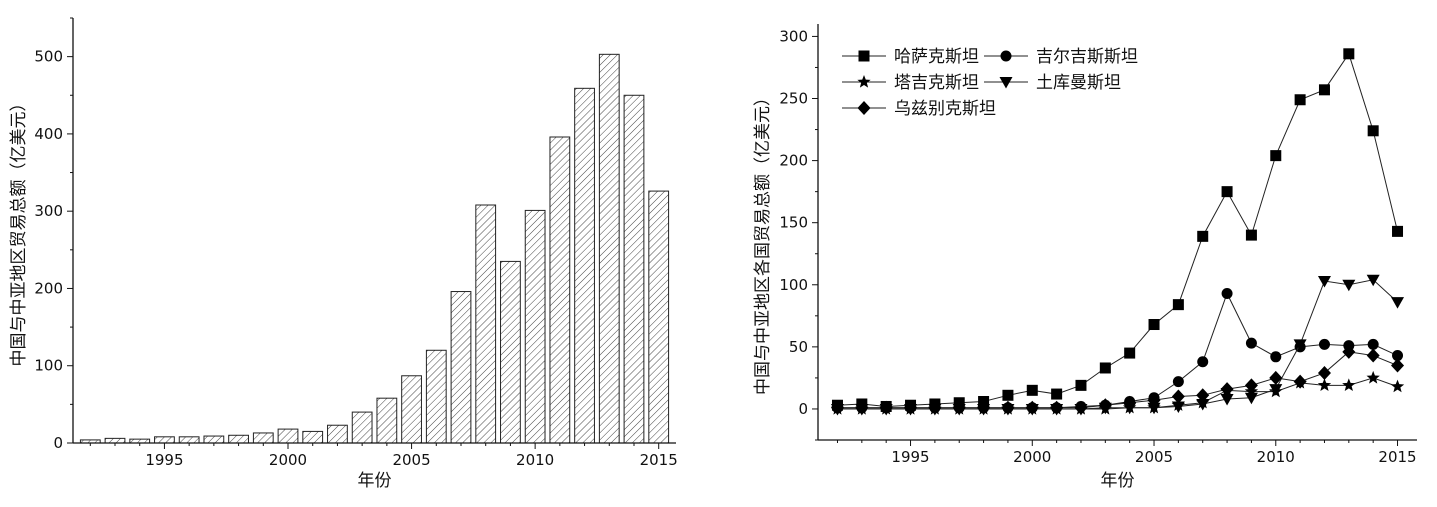 This screenshot has width=1437, height=507. I want to click on series-line, so click(1117, 344).